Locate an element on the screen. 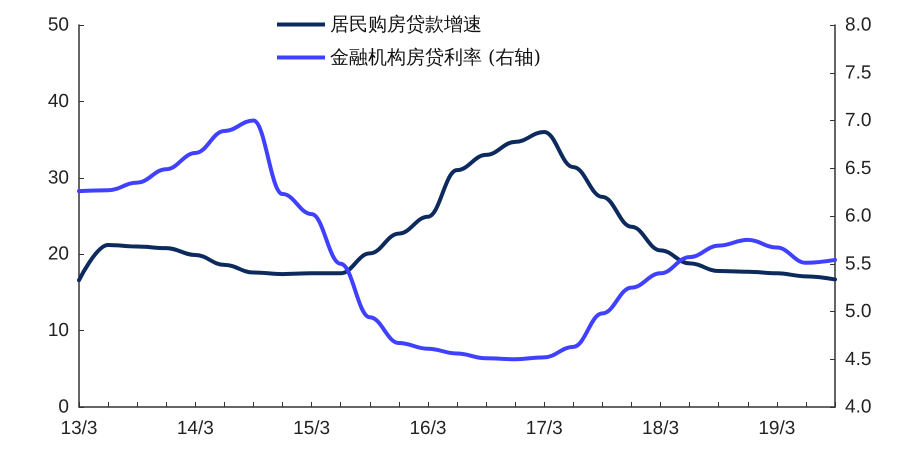 This screenshot has width=903, height=452. legend-label: 居民购房贷款增速 is located at coordinates (406, 25).